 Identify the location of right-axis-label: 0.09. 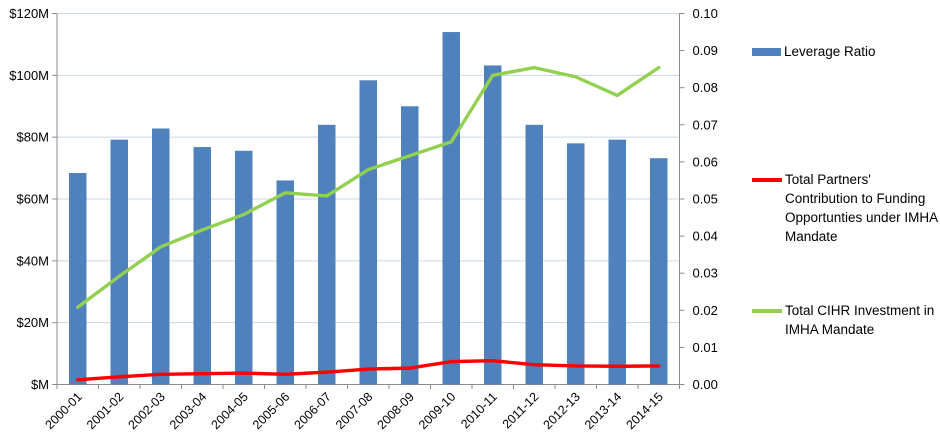
(705, 50).